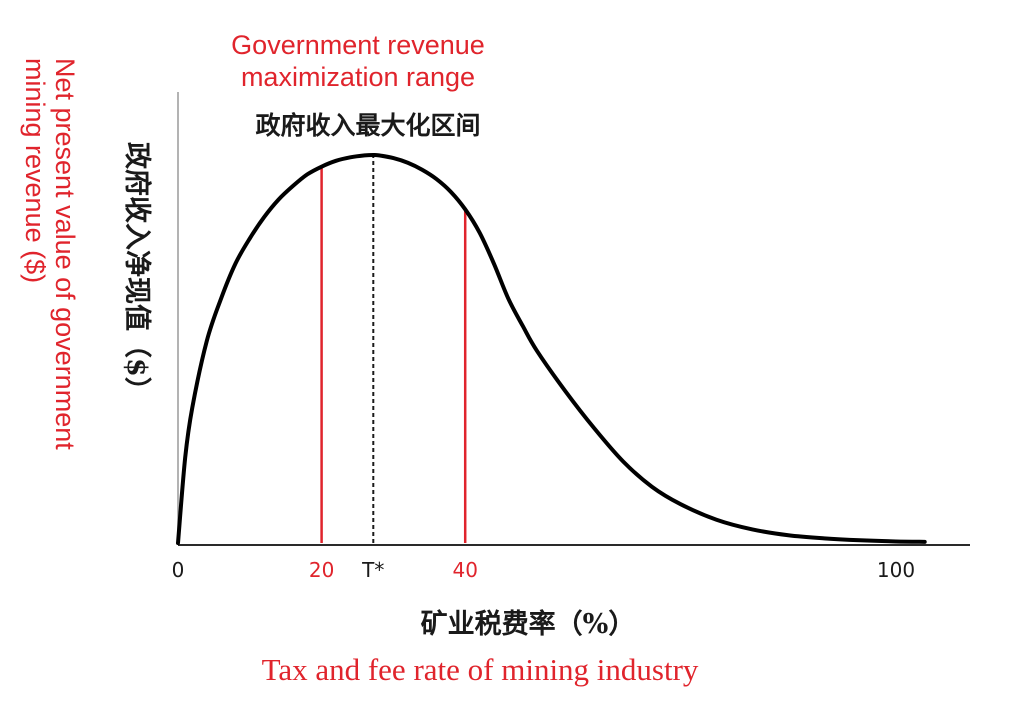 This screenshot has width=1024, height=718. I want to click on chart-title-zh: 政府收入最大化区间, so click(367, 125).